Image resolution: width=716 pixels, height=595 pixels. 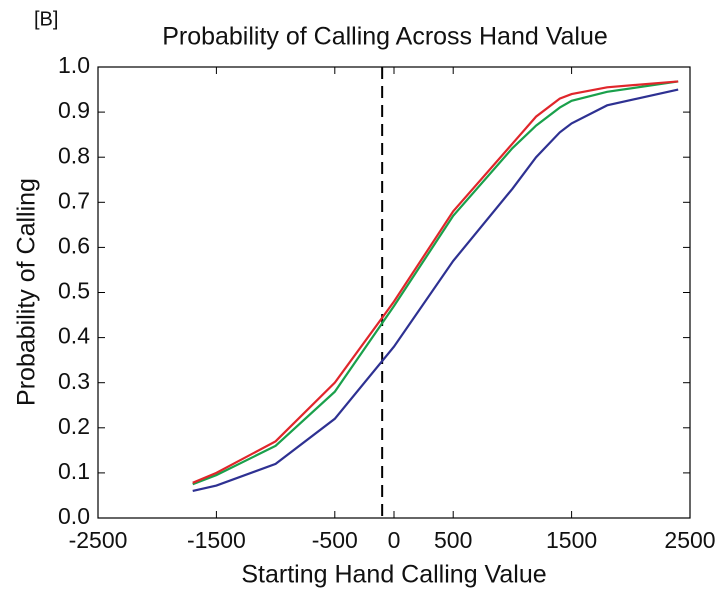 I want to click on y-tick-label: 0.0, so click(x=74, y=516).